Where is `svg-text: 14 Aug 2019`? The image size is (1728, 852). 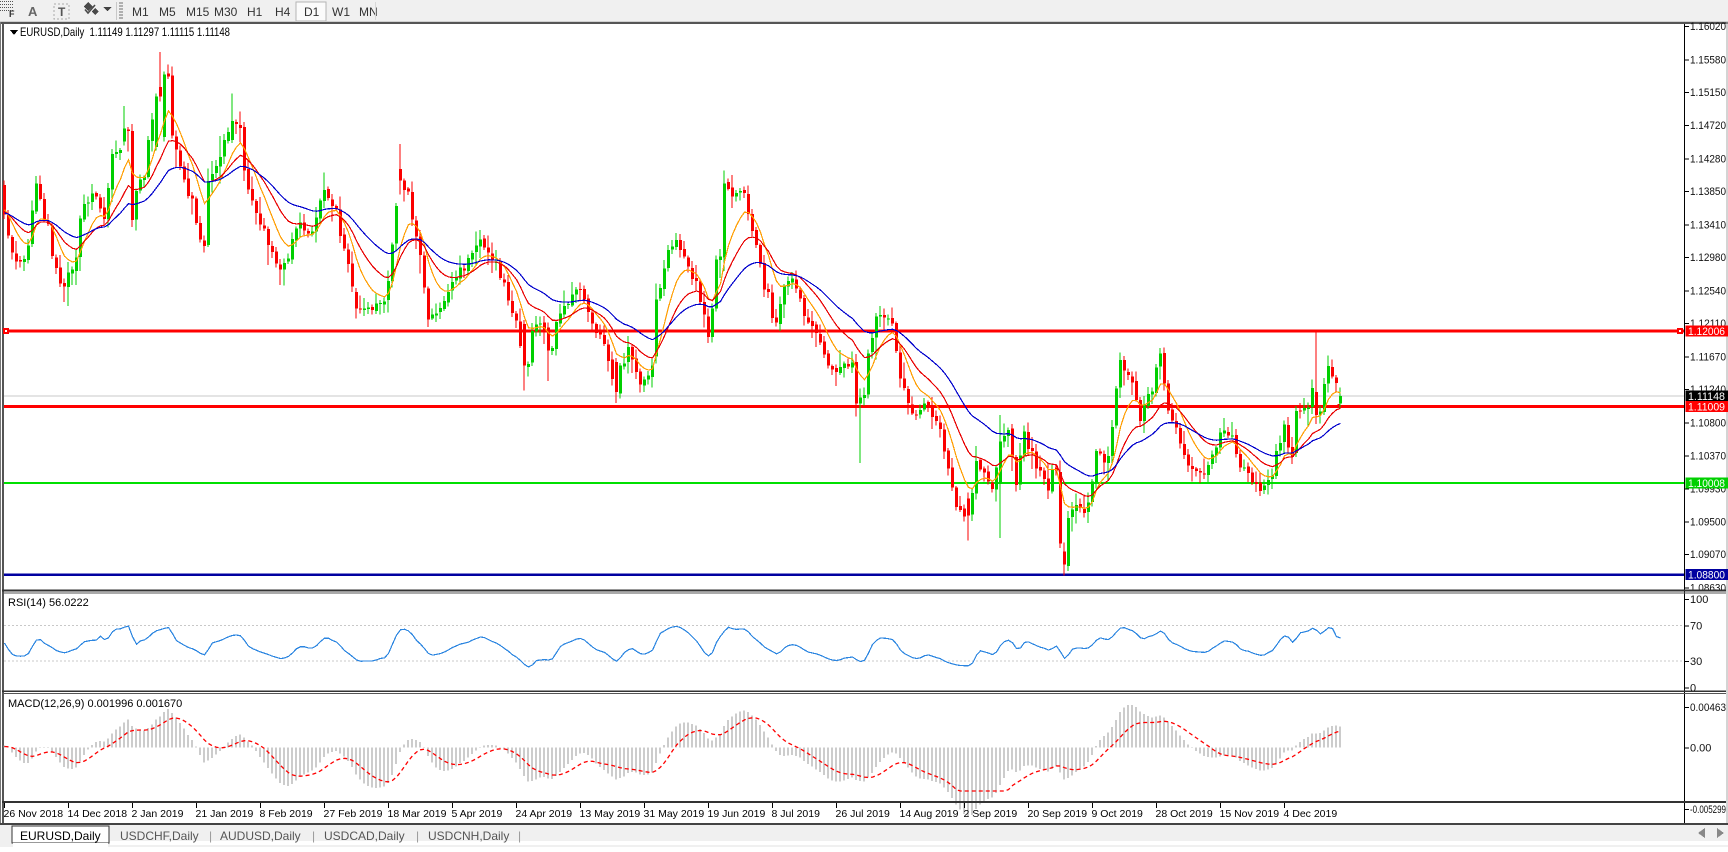 svg-text: 14 Aug 2019 is located at coordinates (929, 814).